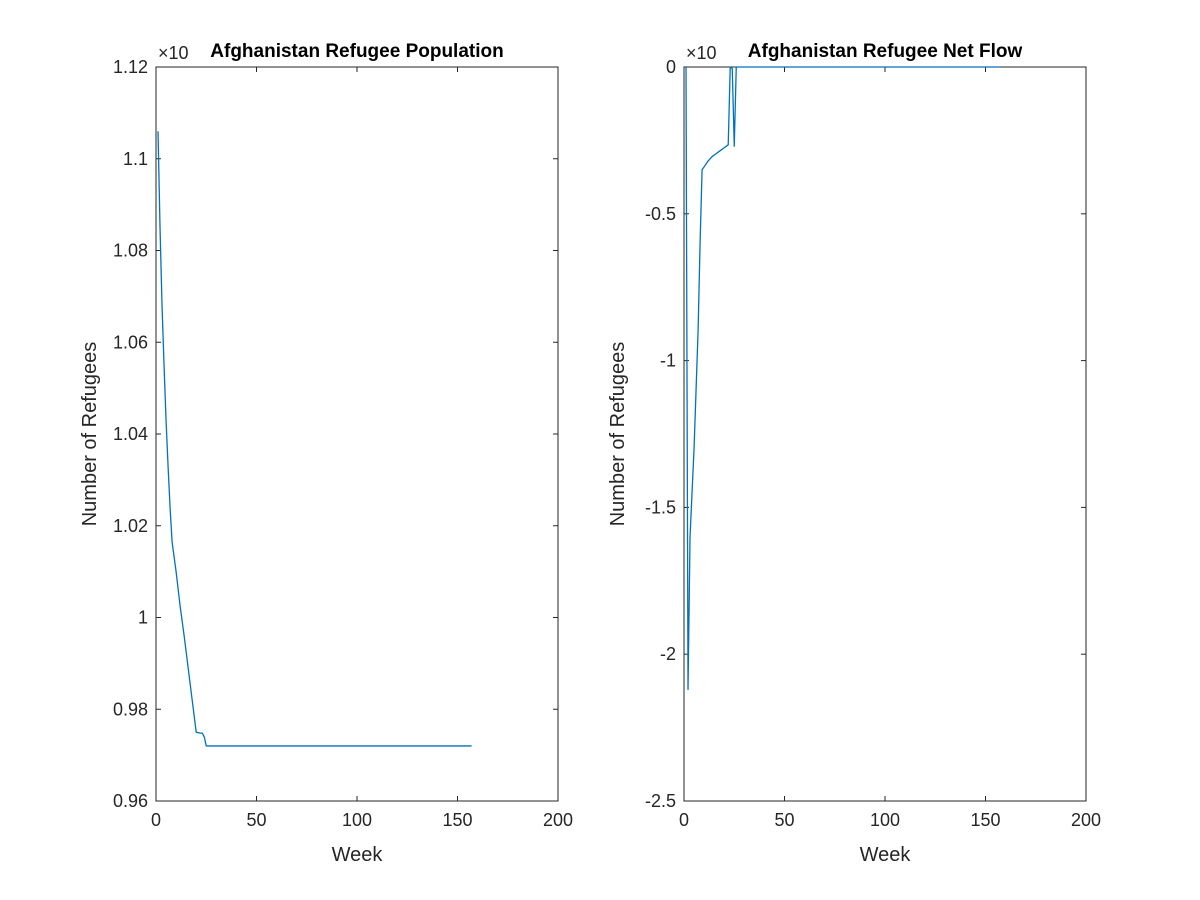  What do you see at coordinates (671, 67) in the screenshot?
I see `y-tick-label: 0` at bounding box center [671, 67].